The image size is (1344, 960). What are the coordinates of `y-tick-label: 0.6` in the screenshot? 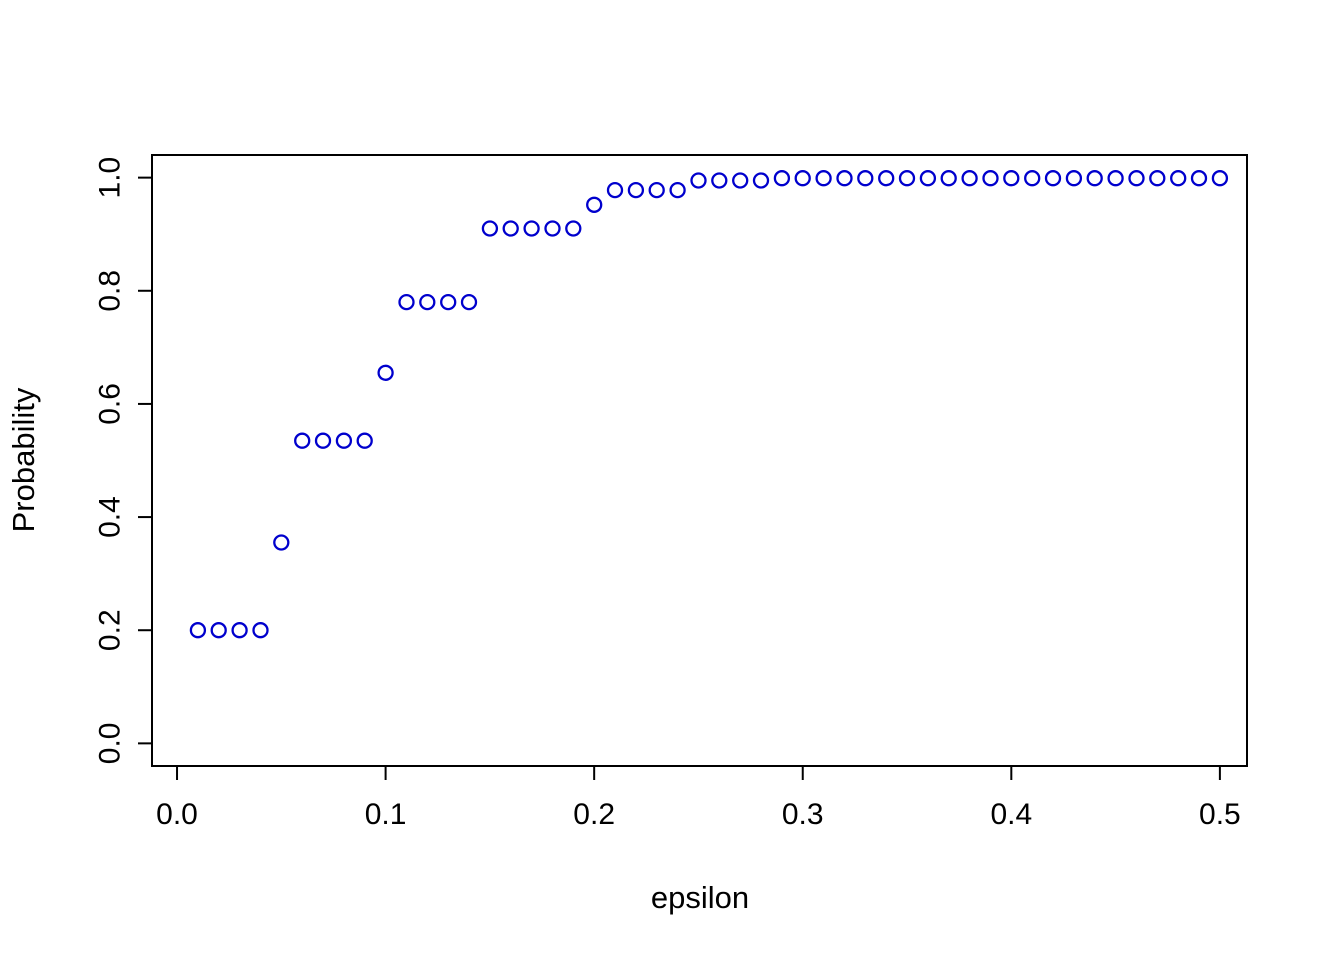 It's located at (110, 404).